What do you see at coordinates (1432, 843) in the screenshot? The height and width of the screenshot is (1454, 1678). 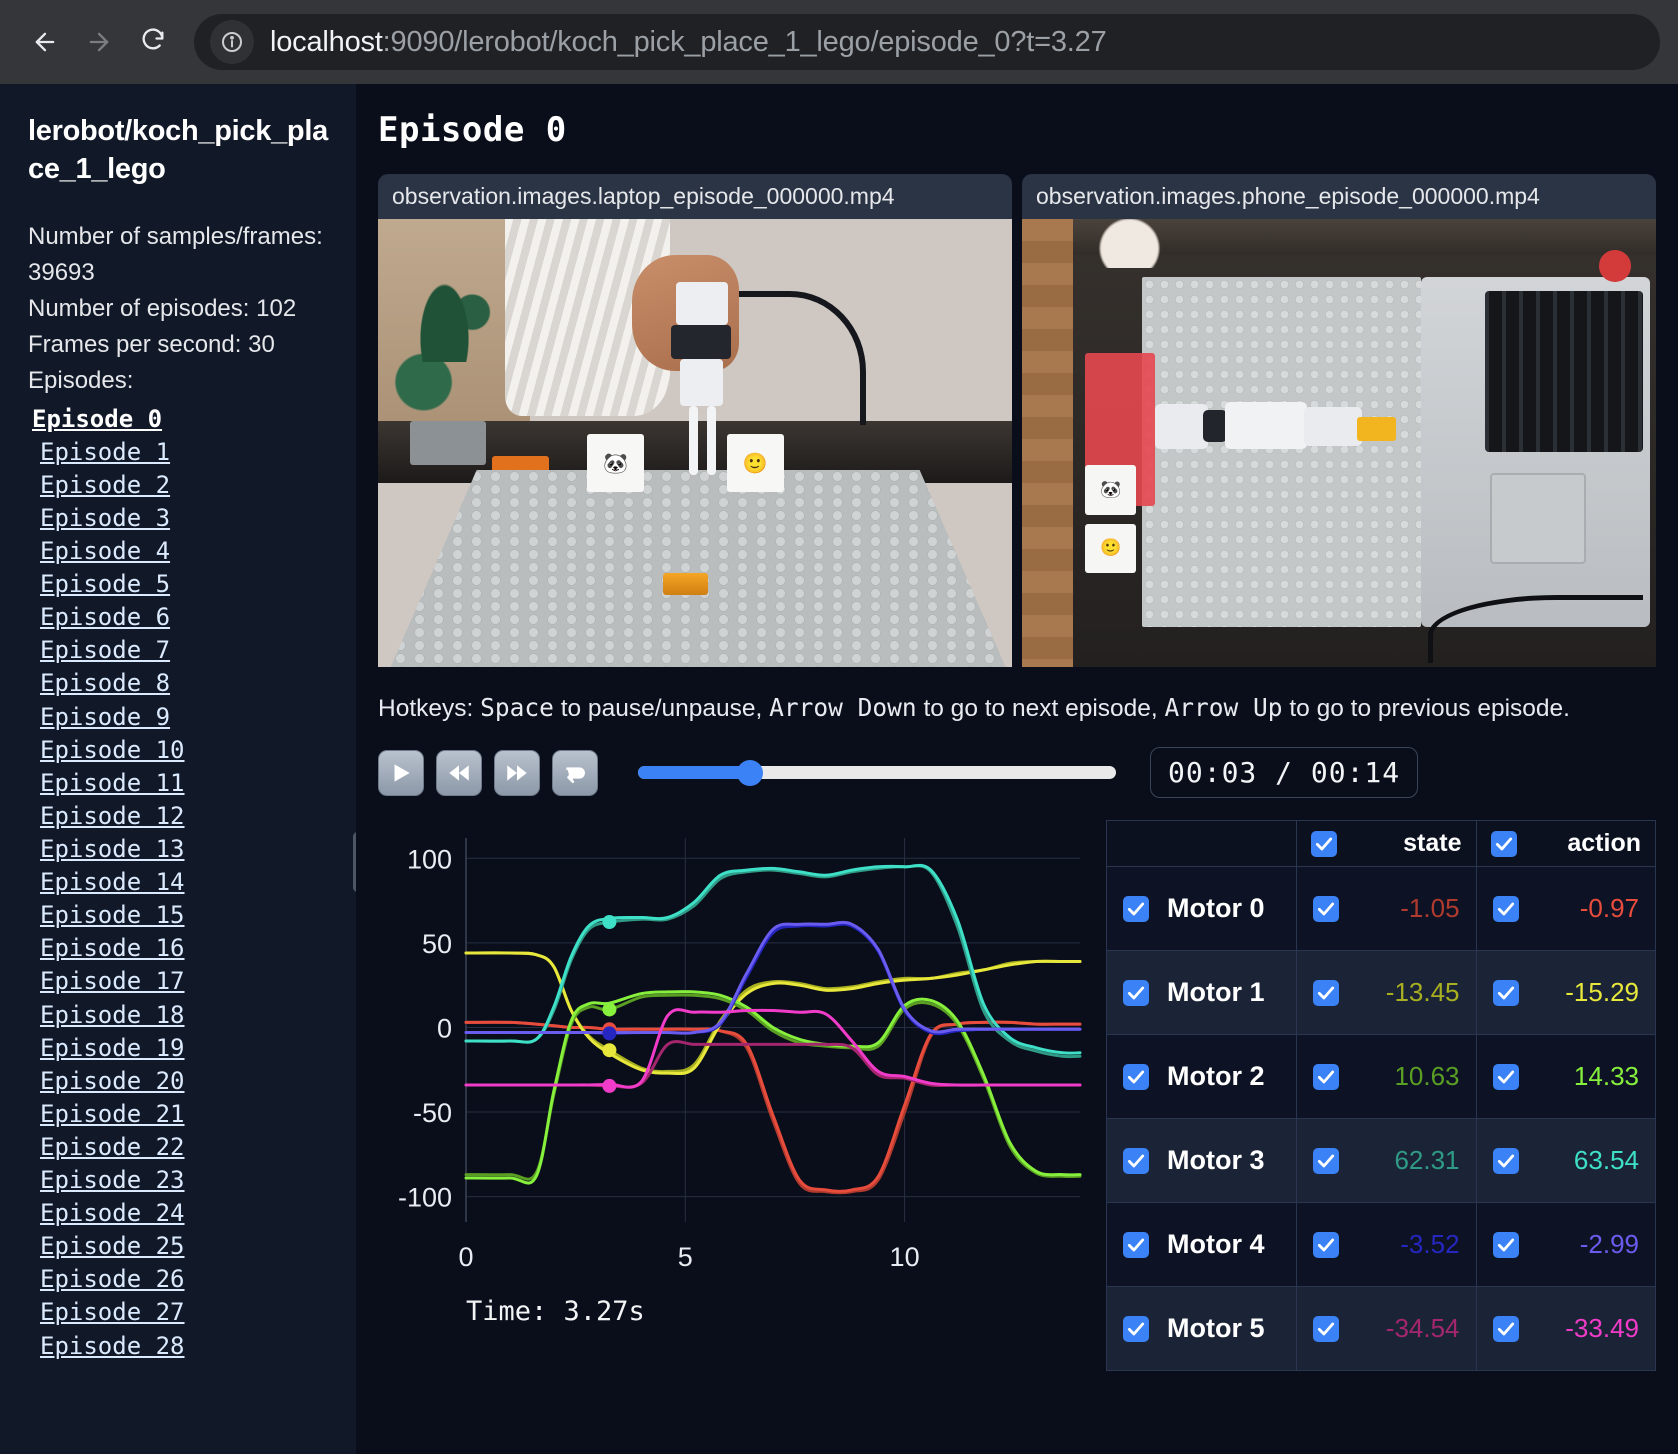 I see `header-state-label: state` at bounding box center [1432, 843].